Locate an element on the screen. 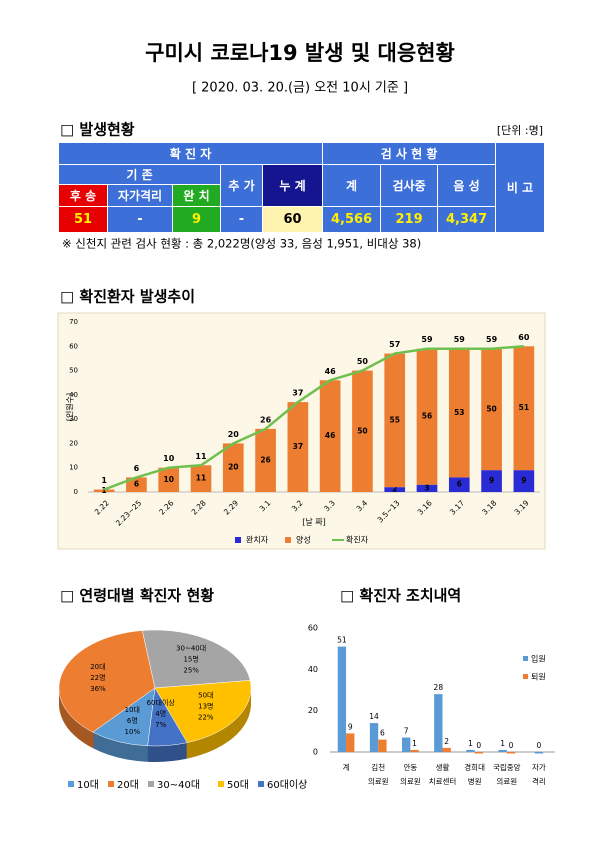  y-tick-label: 40 is located at coordinates (73, 395).